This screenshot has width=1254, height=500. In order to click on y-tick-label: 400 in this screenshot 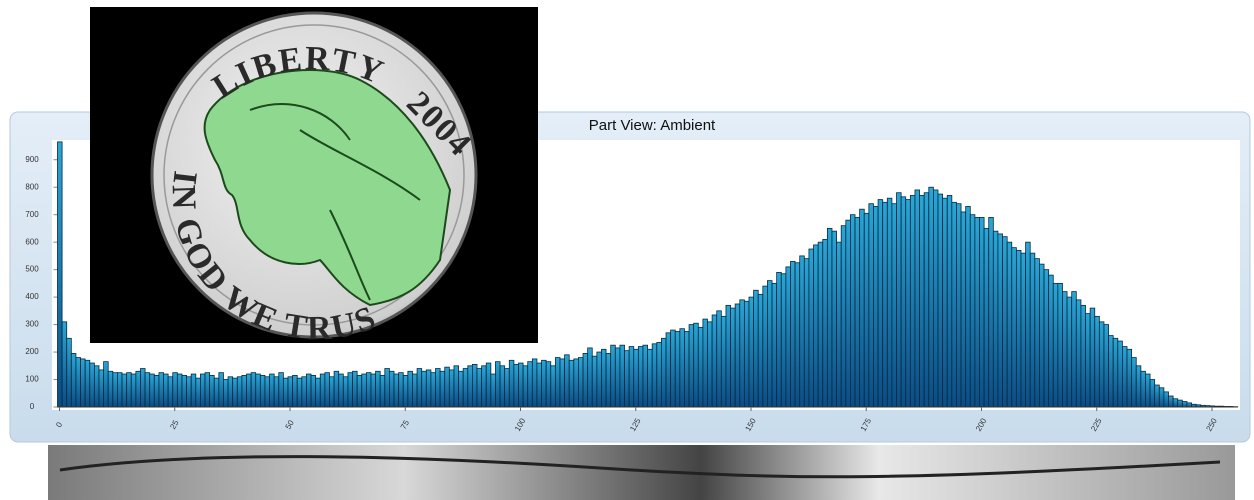, I will do `click(32, 296)`.